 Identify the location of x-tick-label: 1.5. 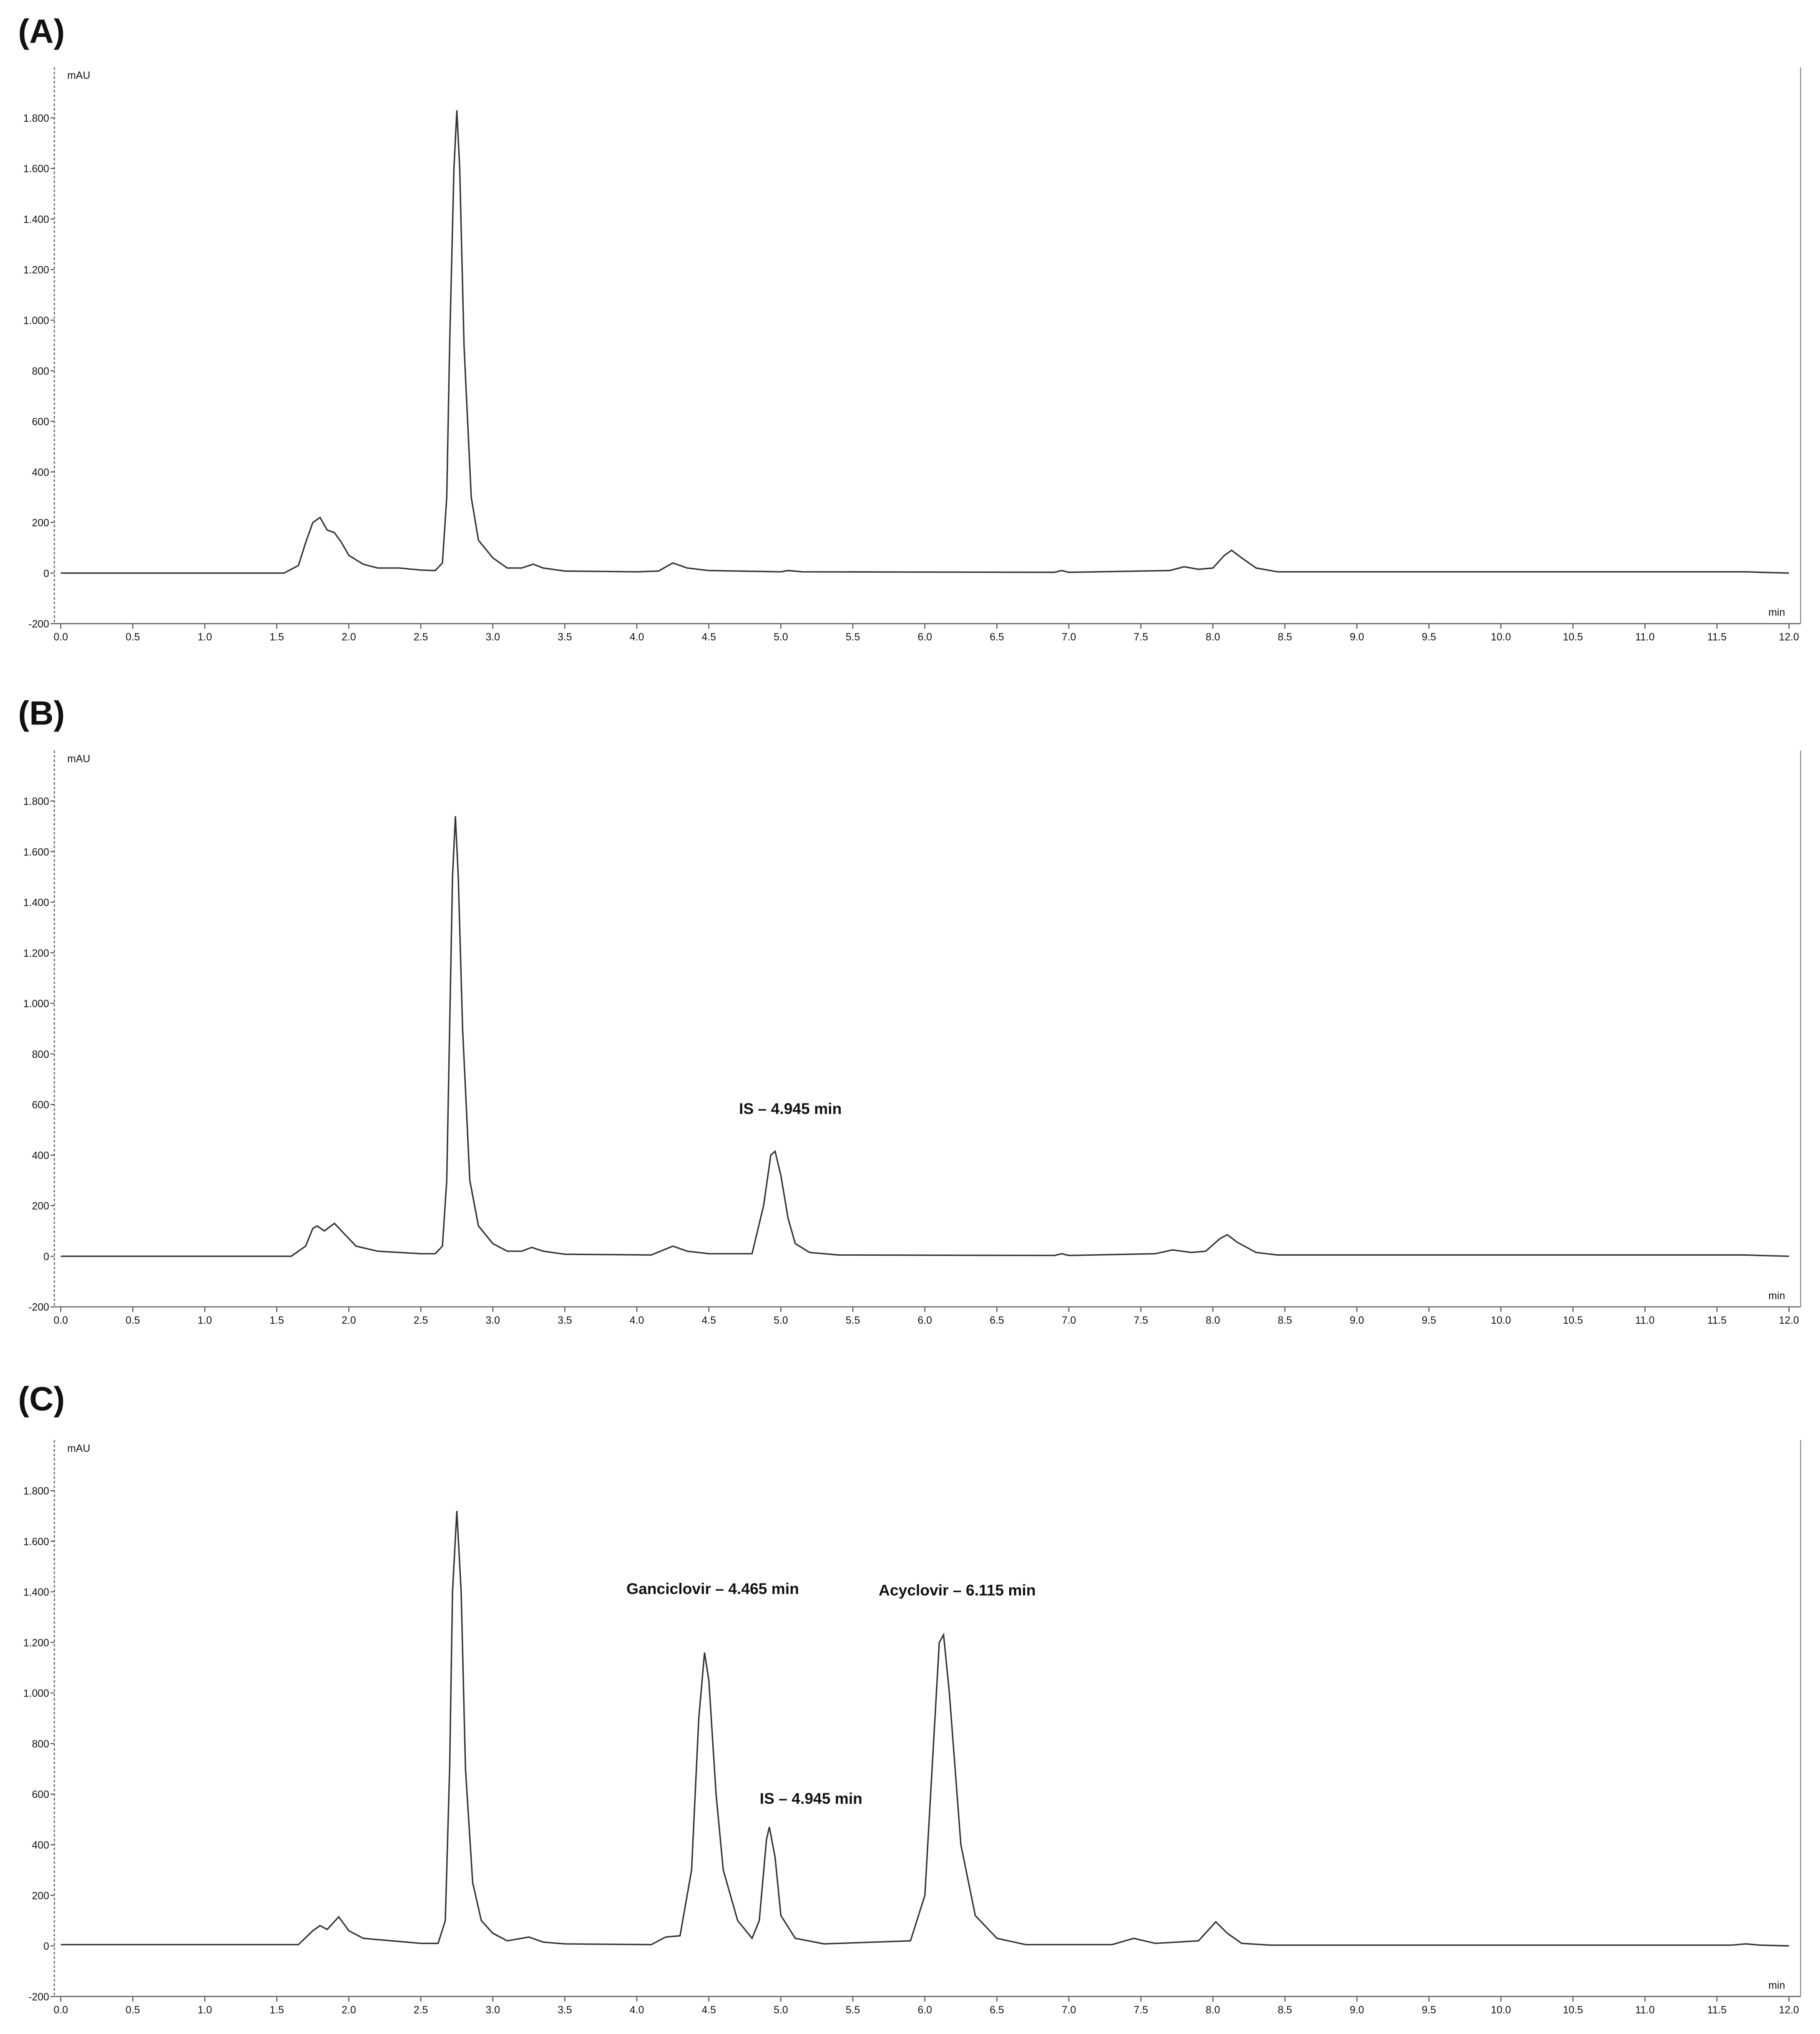
(277, 2010).